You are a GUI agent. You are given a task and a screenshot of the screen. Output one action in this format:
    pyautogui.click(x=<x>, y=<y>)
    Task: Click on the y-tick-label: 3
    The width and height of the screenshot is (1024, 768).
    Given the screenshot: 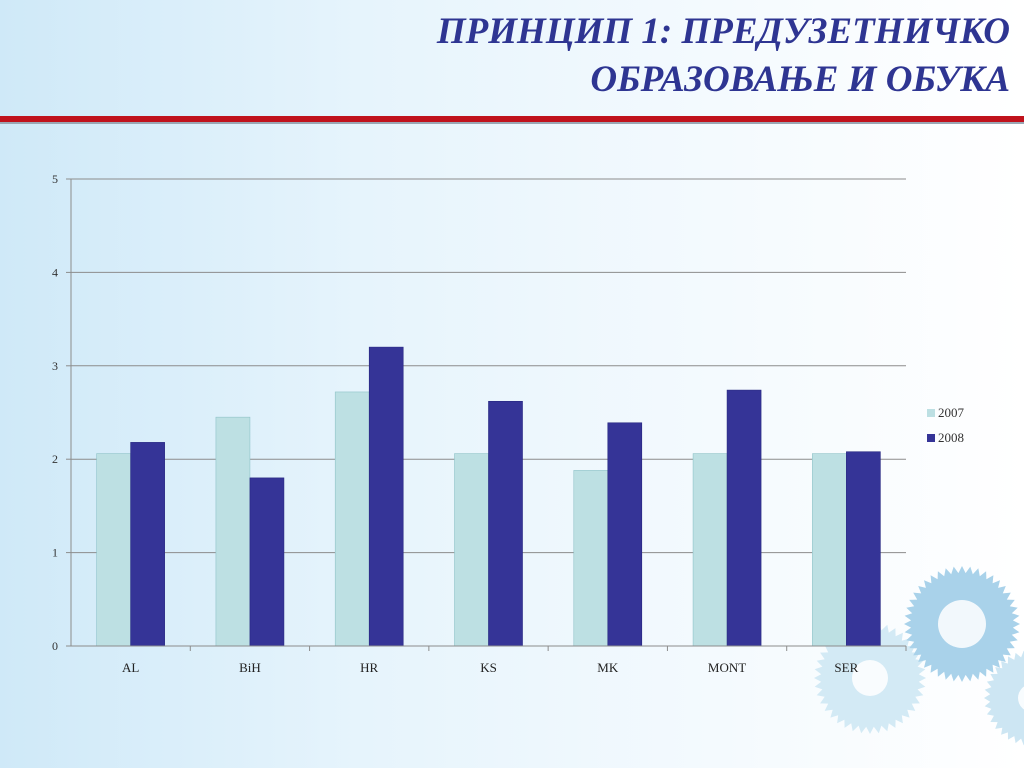 What is the action you would take?
    pyautogui.click(x=55, y=366)
    